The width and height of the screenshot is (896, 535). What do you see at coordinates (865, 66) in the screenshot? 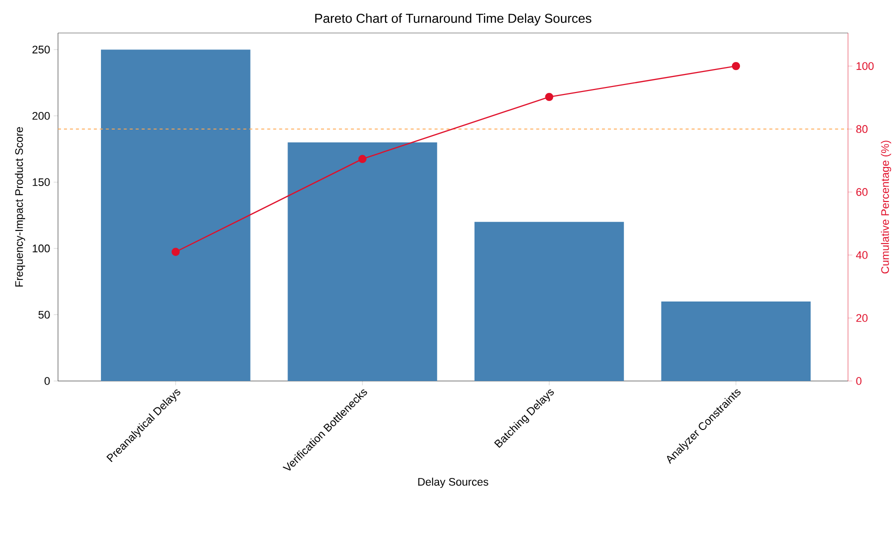
I see `y2-tick-label: 100` at bounding box center [865, 66].